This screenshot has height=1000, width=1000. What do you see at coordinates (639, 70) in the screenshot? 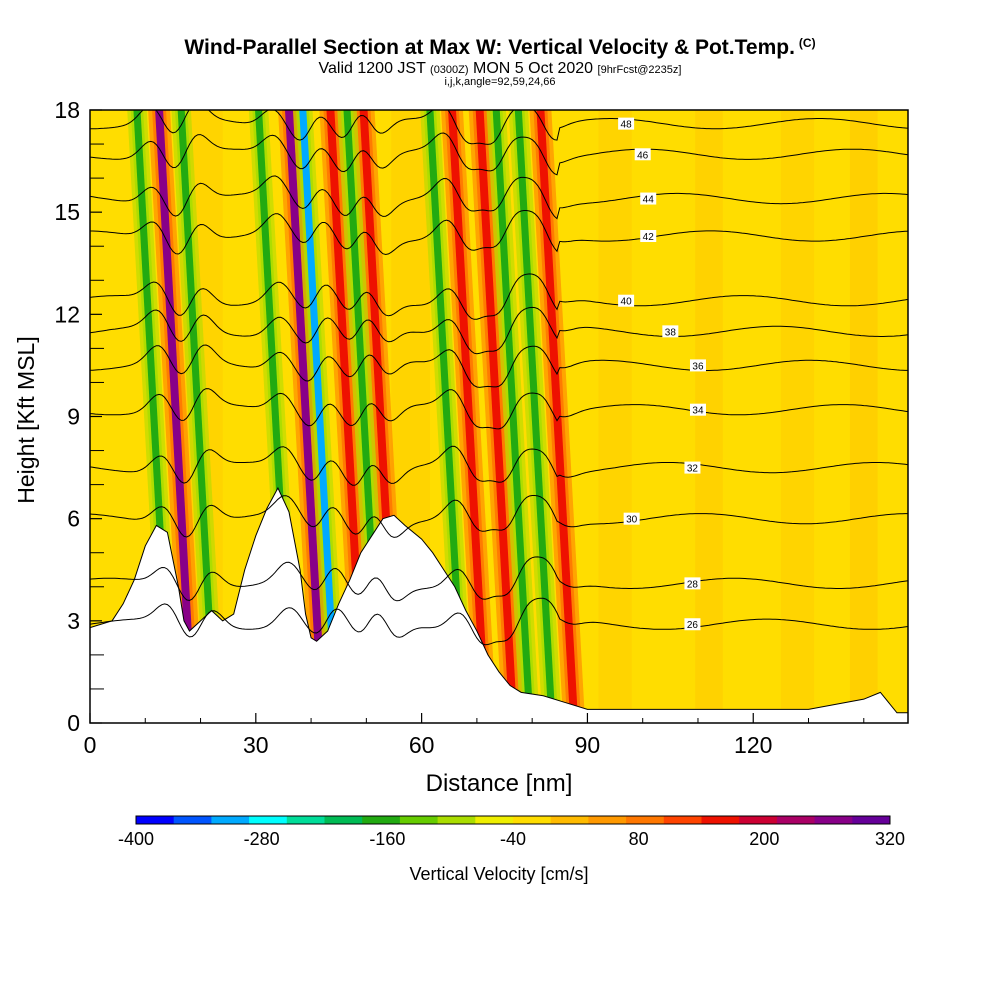
I see `subtitle-forecast: [9hrFcst@2235z]` at bounding box center [639, 70].